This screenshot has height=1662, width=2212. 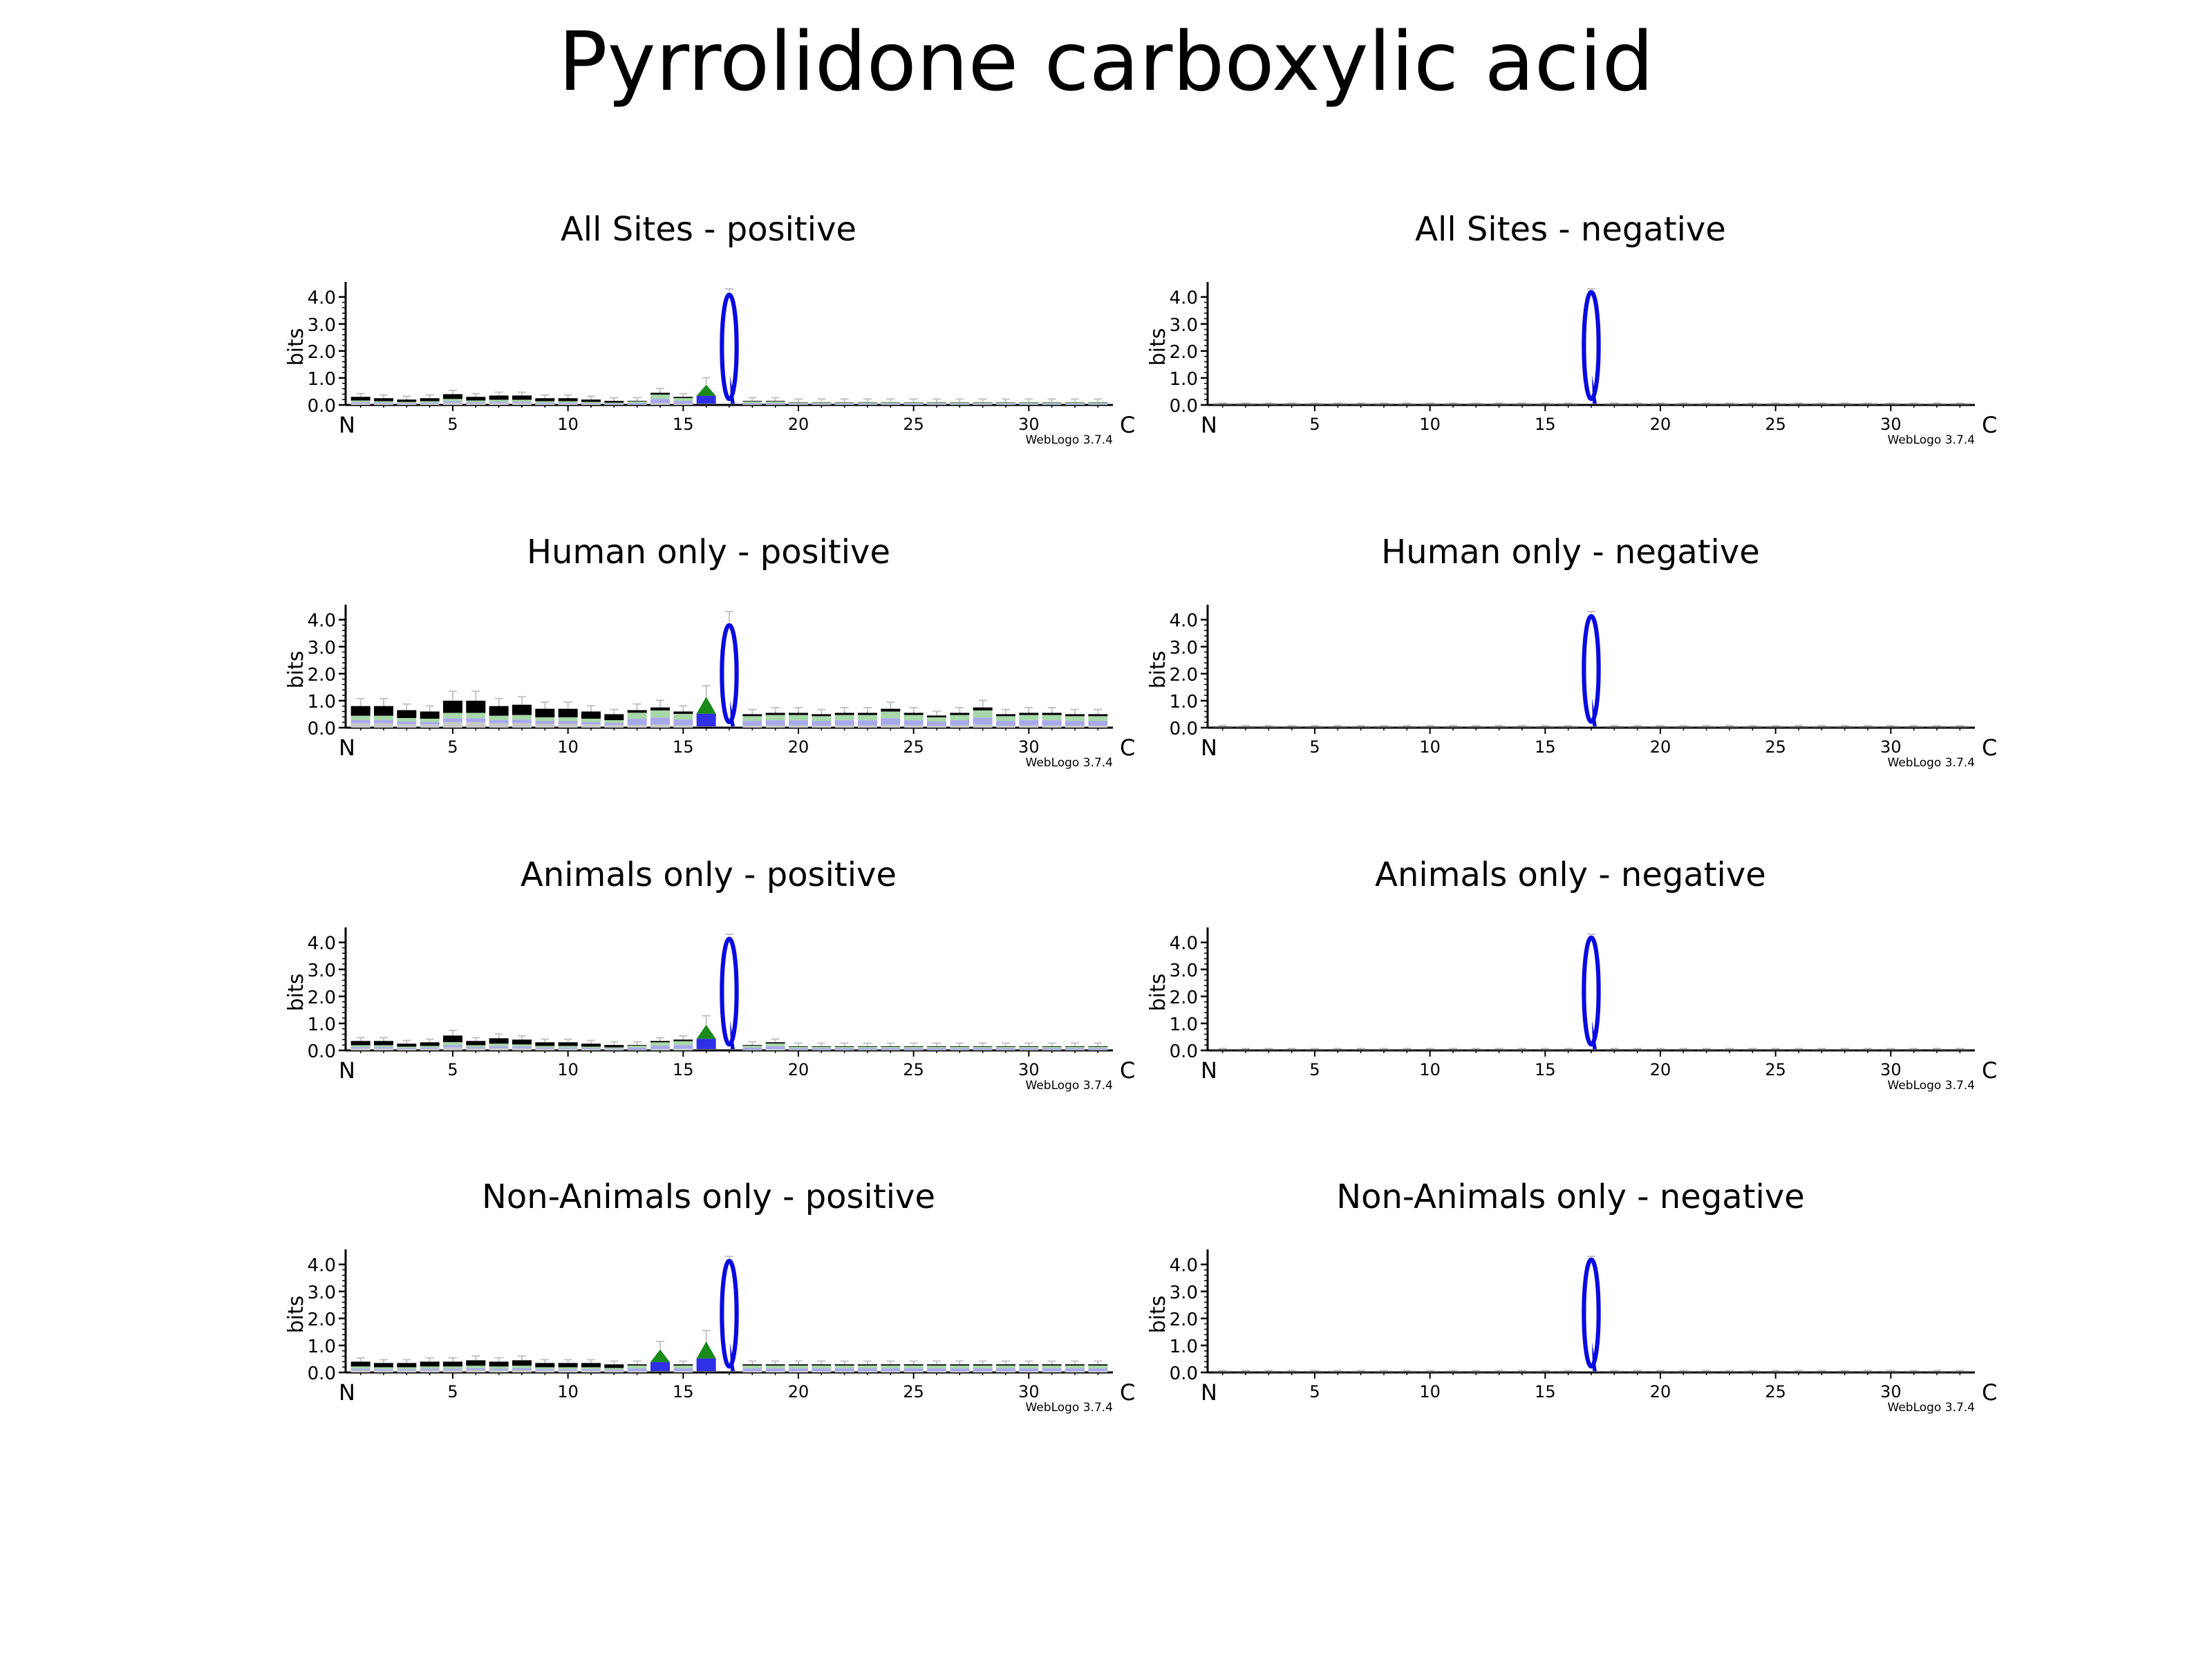 What do you see at coordinates (1106, 61) in the screenshot?
I see `figure-title: Pyrrolidone carboxylic acid` at bounding box center [1106, 61].